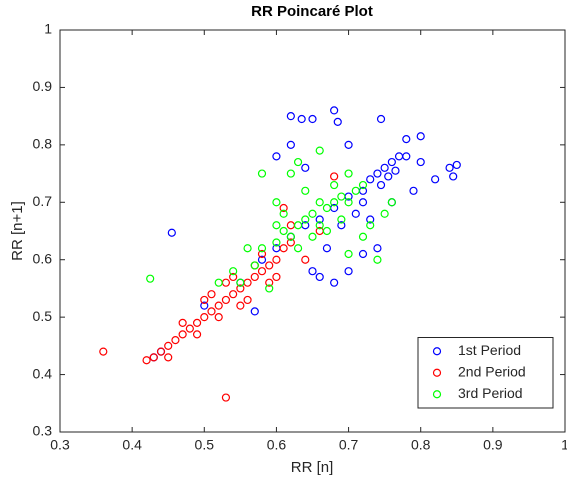 The image size is (567, 478). What do you see at coordinates (564, 445) in the screenshot?
I see `x-tick-label: 1` at bounding box center [564, 445].